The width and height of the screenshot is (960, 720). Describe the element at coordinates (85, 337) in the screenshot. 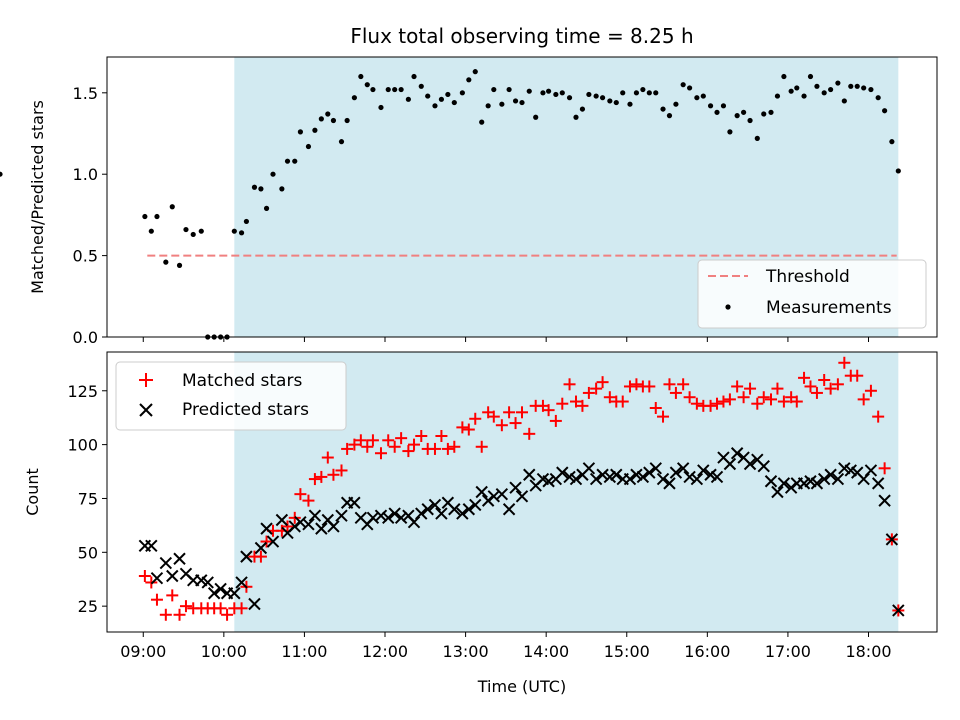

I see `y-tick-label: 0.0` at that location.